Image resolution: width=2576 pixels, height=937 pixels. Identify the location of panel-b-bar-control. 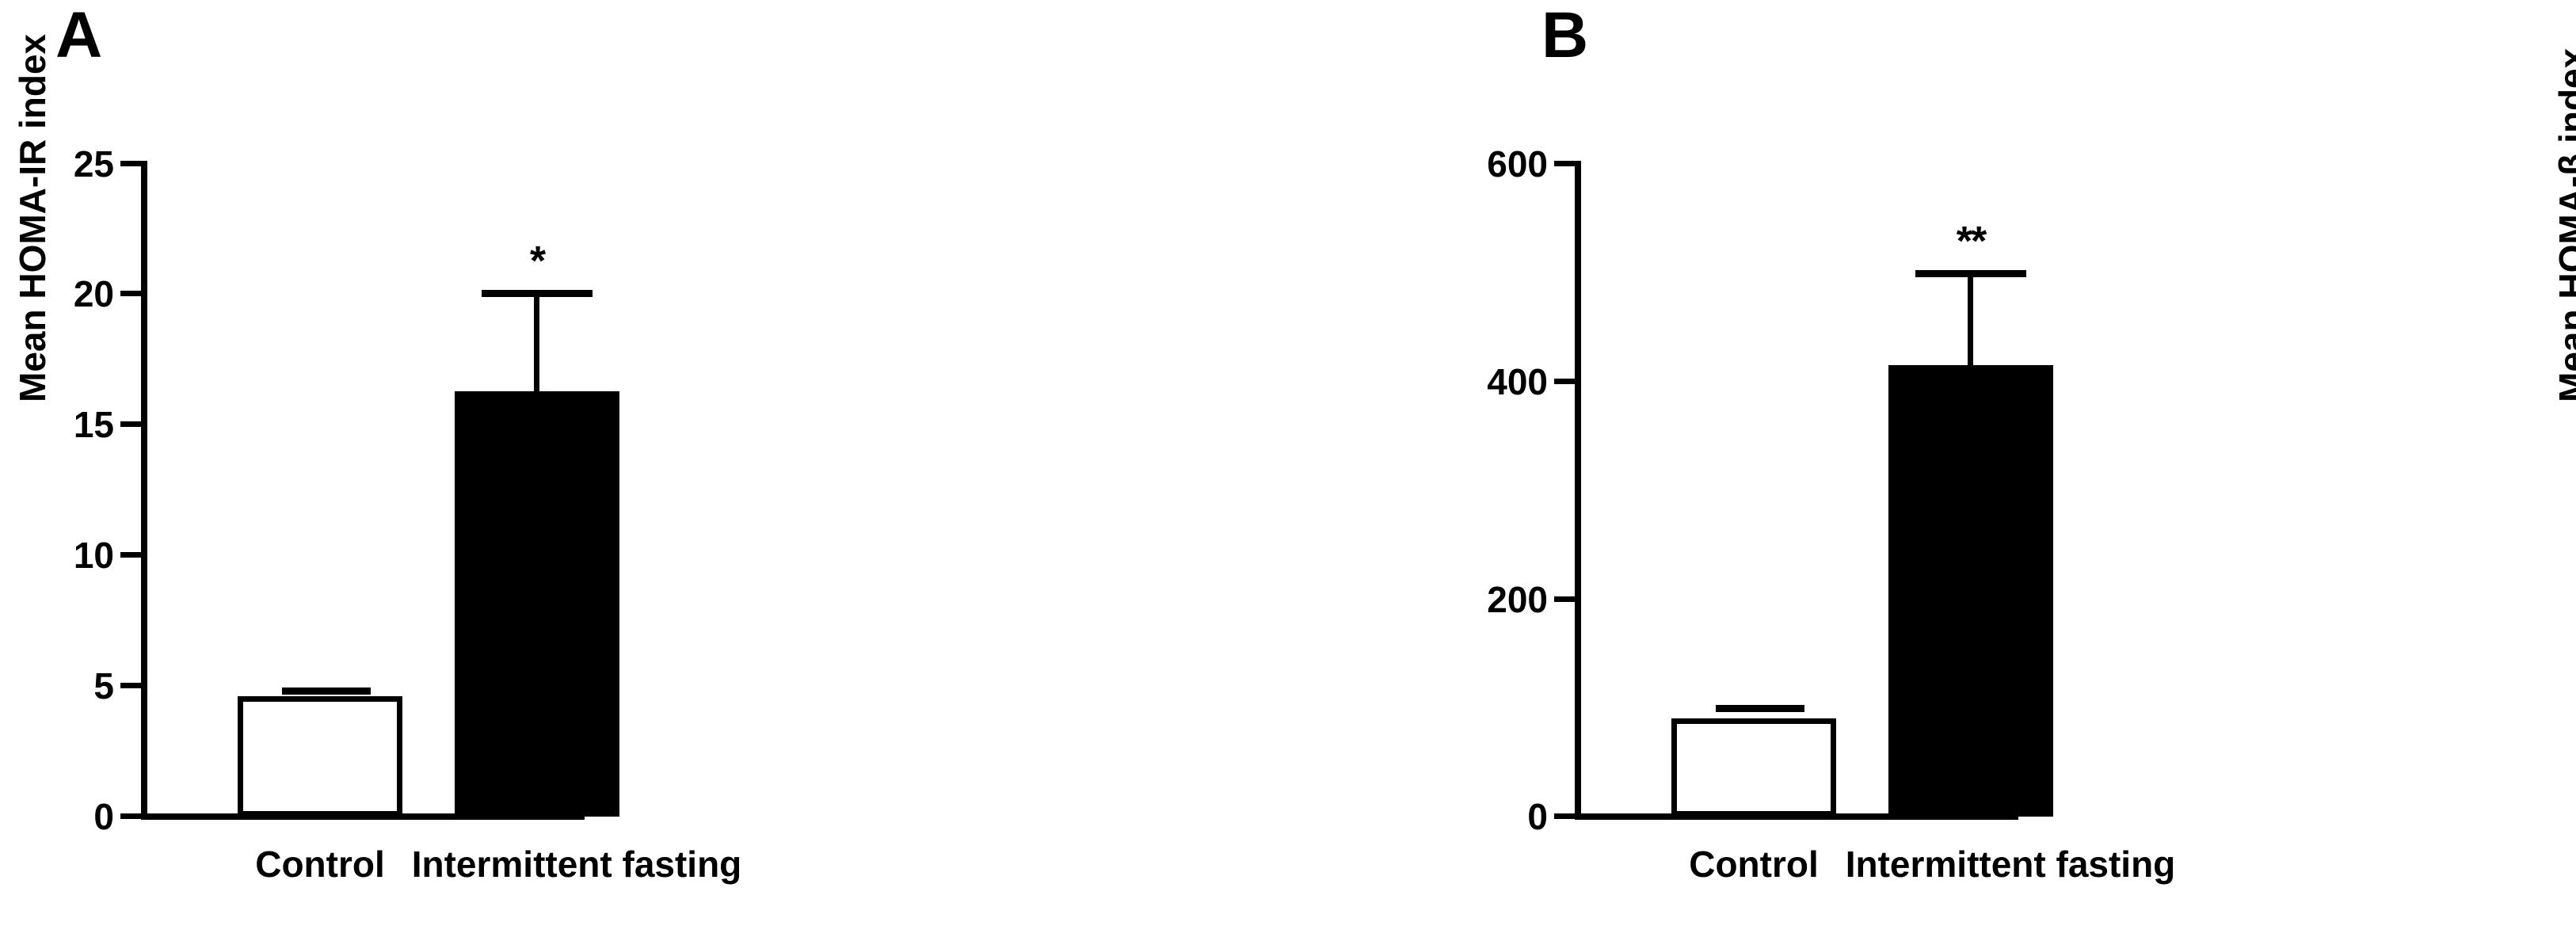
(1753, 767).